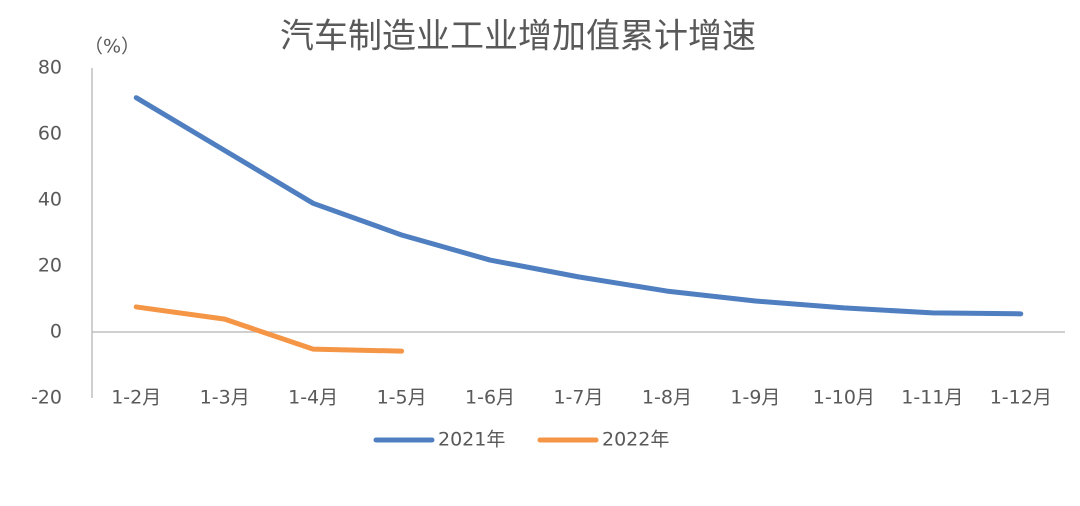 This screenshot has width=1080, height=506. Describe the element at coordinates (50, 266) in the screenshot. I see `y-tick-label: 20` at that location.